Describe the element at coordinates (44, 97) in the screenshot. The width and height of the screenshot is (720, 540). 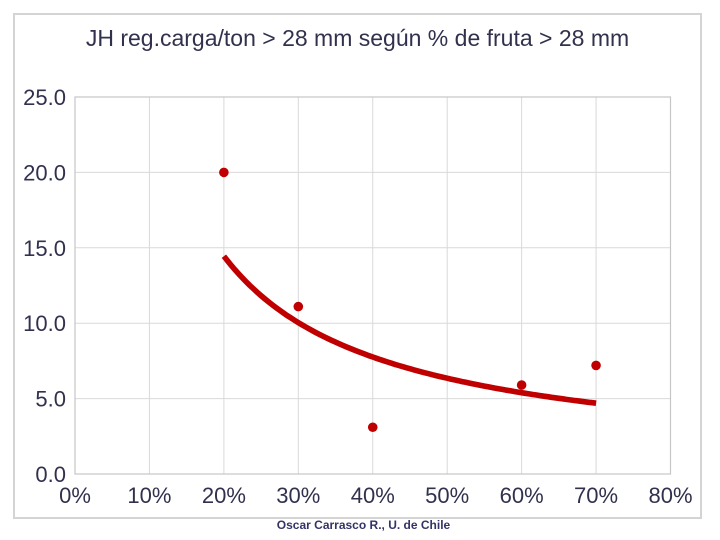
I see `y-tick-label: 25.0` at that location.